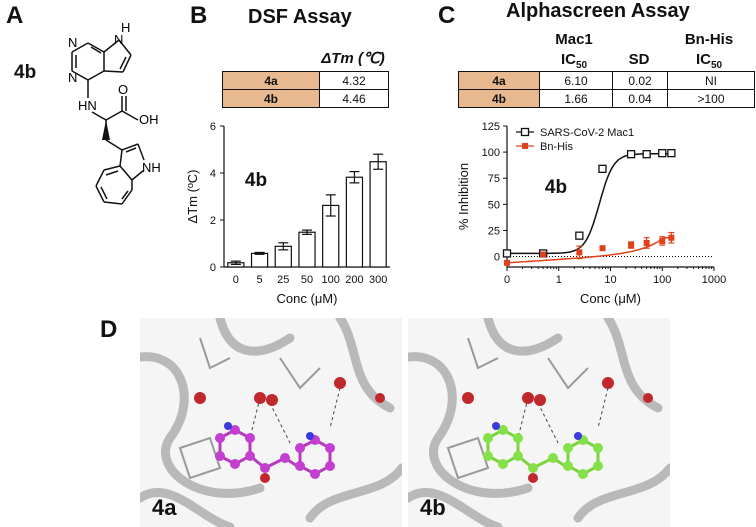 The width and height of the screenshot is (756, 527). I want to click on table-header-bnhis: Bn-His IC50, so click(709, 53).